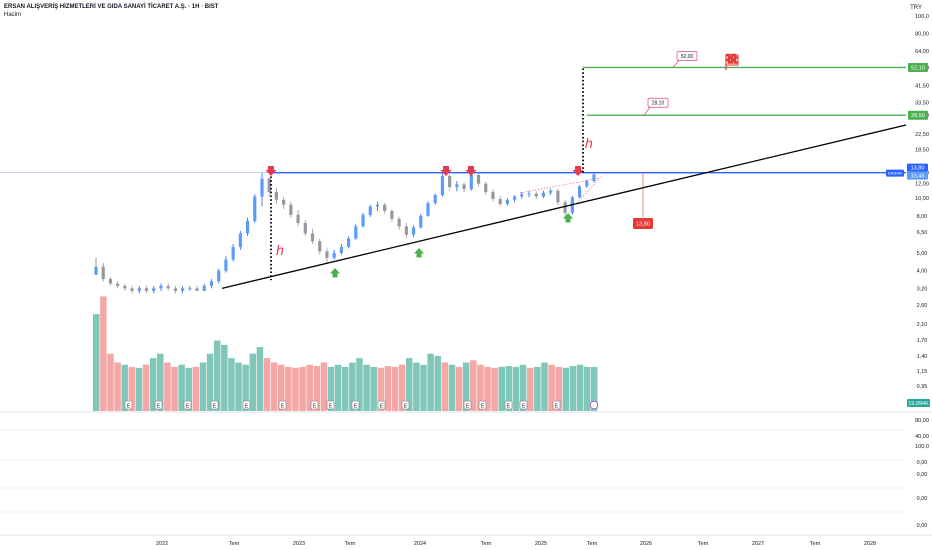 This screenshot has height=550, width=932. Describe the element at coordinates (419, 253) in the screenshot. I see `support-touch-arrow-icon` at that location.